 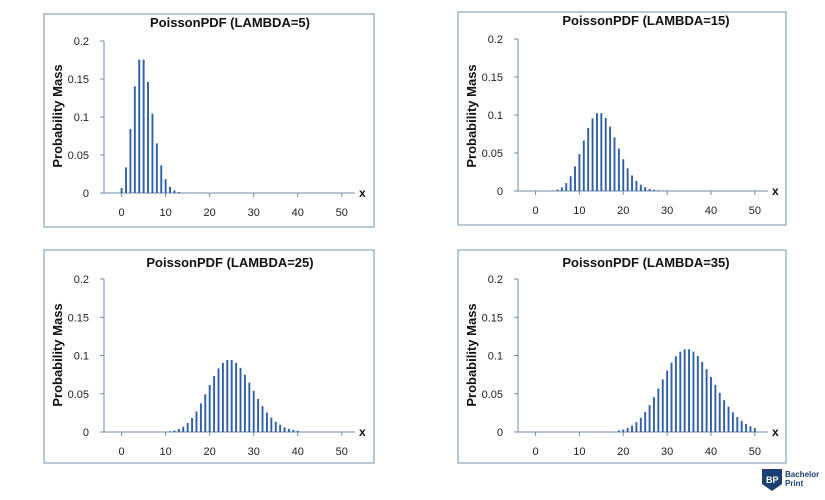 I want to click on x-axis-label-2: x, so click(x=775, y=191).